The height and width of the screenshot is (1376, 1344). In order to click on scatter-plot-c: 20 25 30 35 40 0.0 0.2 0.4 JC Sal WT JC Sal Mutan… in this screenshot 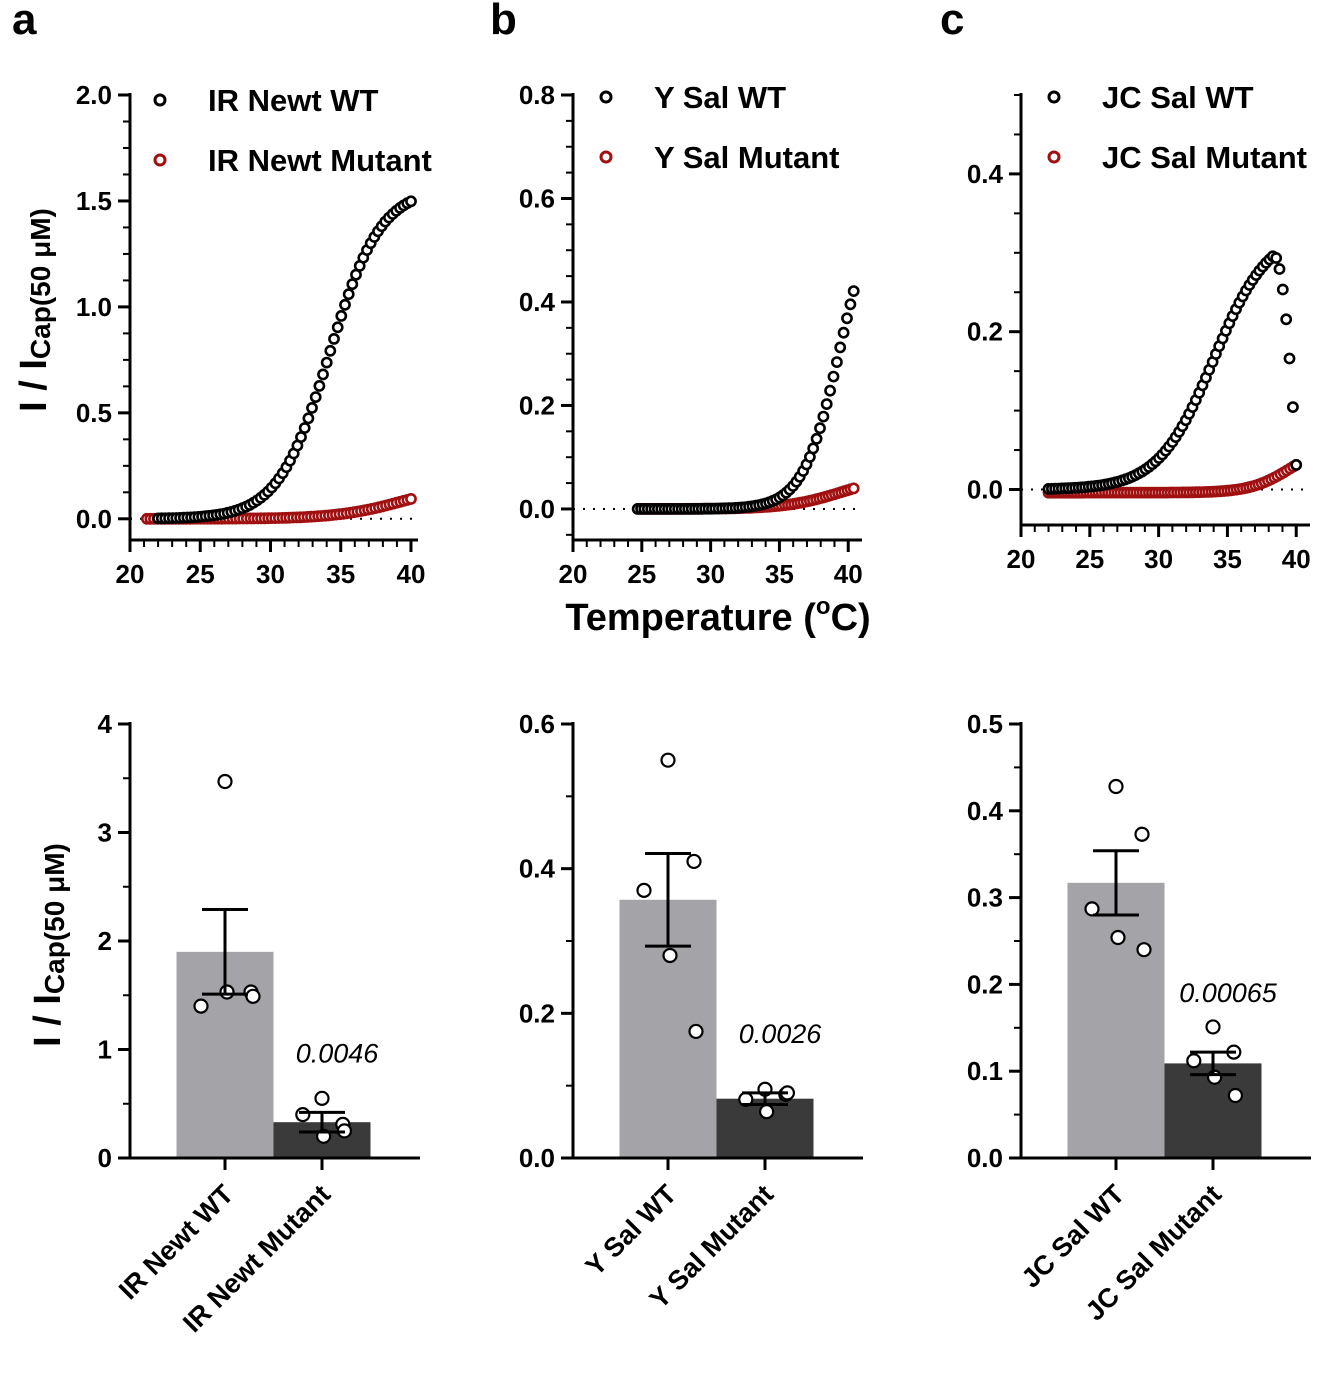, I will do `click(1139, 327)`.